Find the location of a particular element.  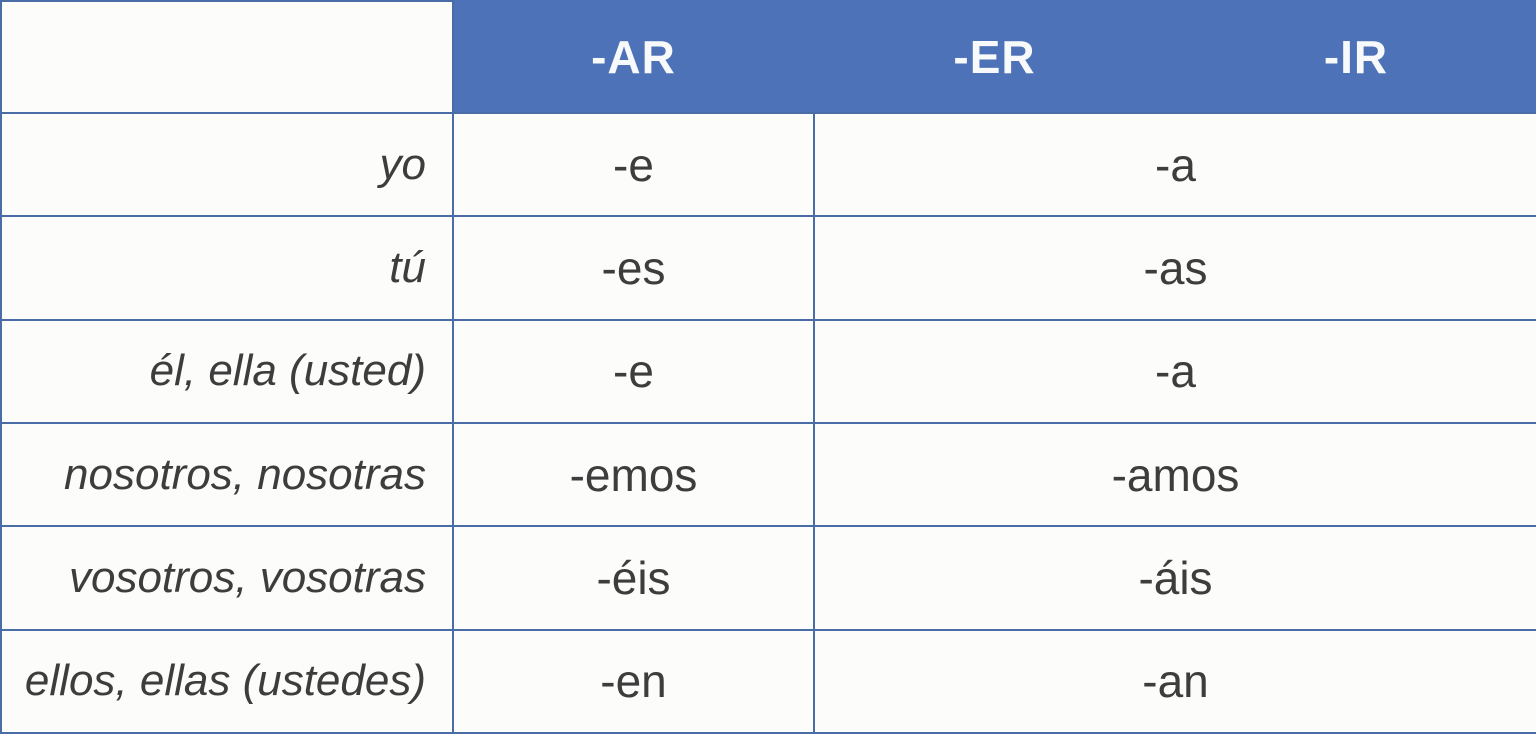

corner-cell is located at coordinates (227, 57).